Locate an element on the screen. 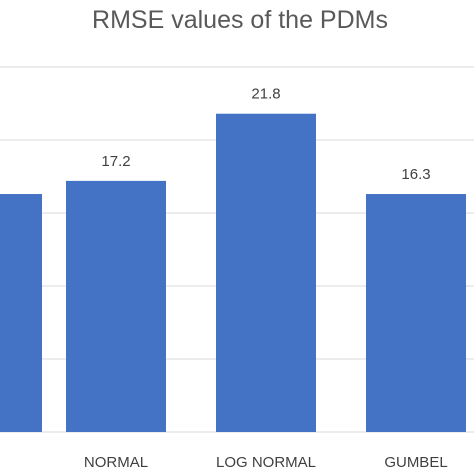 This screenshot has width=474, height=474. x-axis-tick-labels: NORMAL LOG NORMAL GUMBEL is located at coordinates (266, 462).